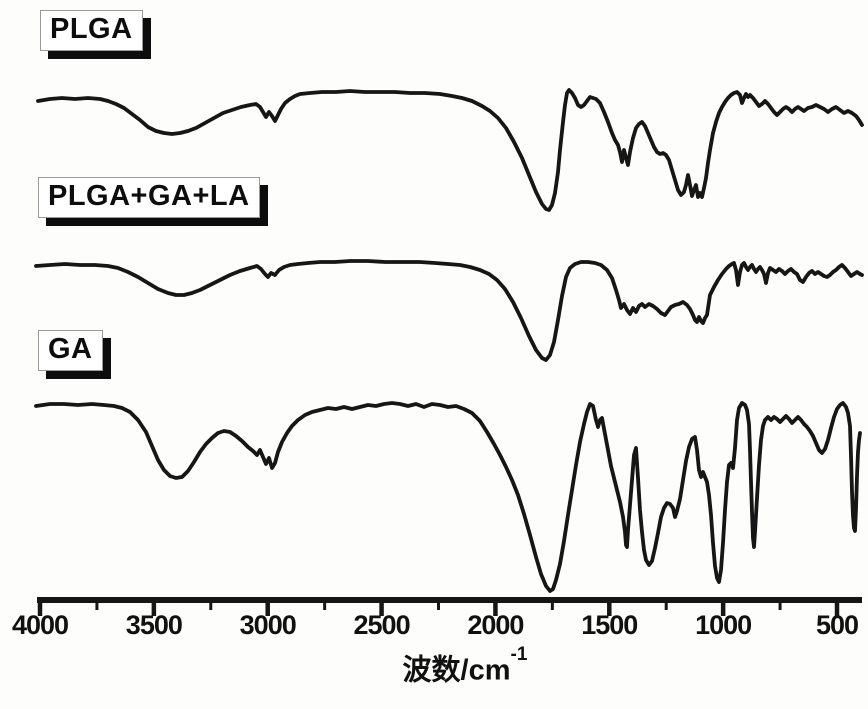 Image resolution: width=868 pixels, height=709 pixels. Describe the element at coordinates (456, 670) in the screenshot. I see `x-axis-title-text: 波数/cm` at that location.